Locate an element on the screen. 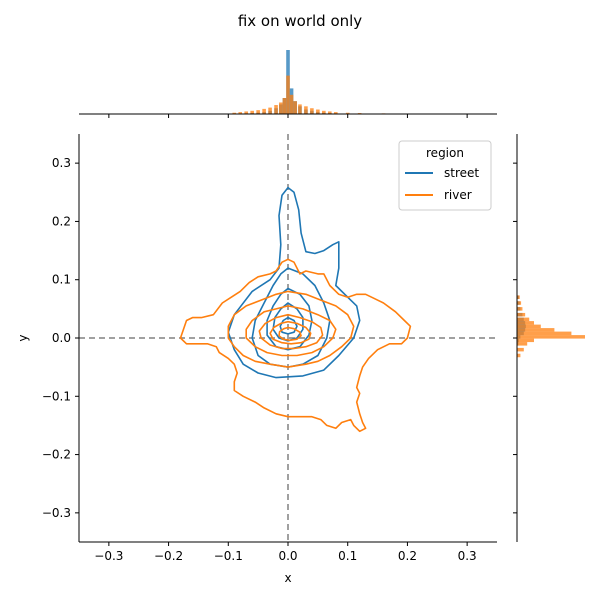 This screenshot has height=600, width=600. y-tick-label: 0.2 is located at coordinates (61, 221).